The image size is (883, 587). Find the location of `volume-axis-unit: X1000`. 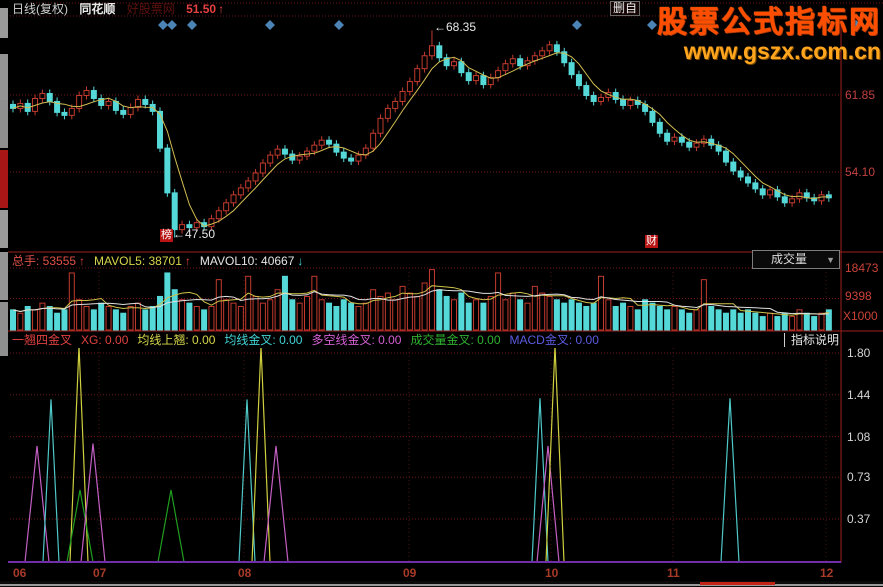

volume-axis-unit: X1000 is located at coordinates (860, 316).